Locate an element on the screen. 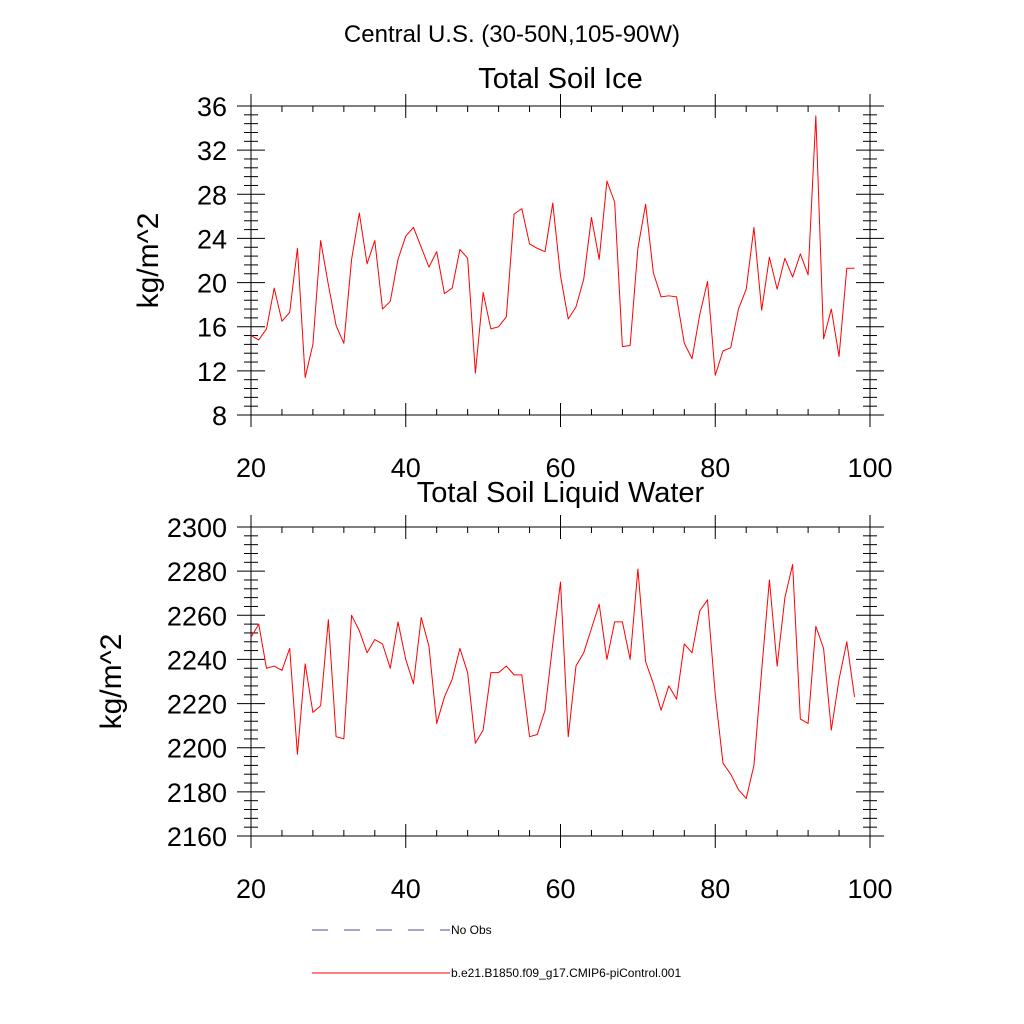 The height and width of the screenshot is (1024, 1024). y-tick-label: 2200 is located at coordinates (197, 749).